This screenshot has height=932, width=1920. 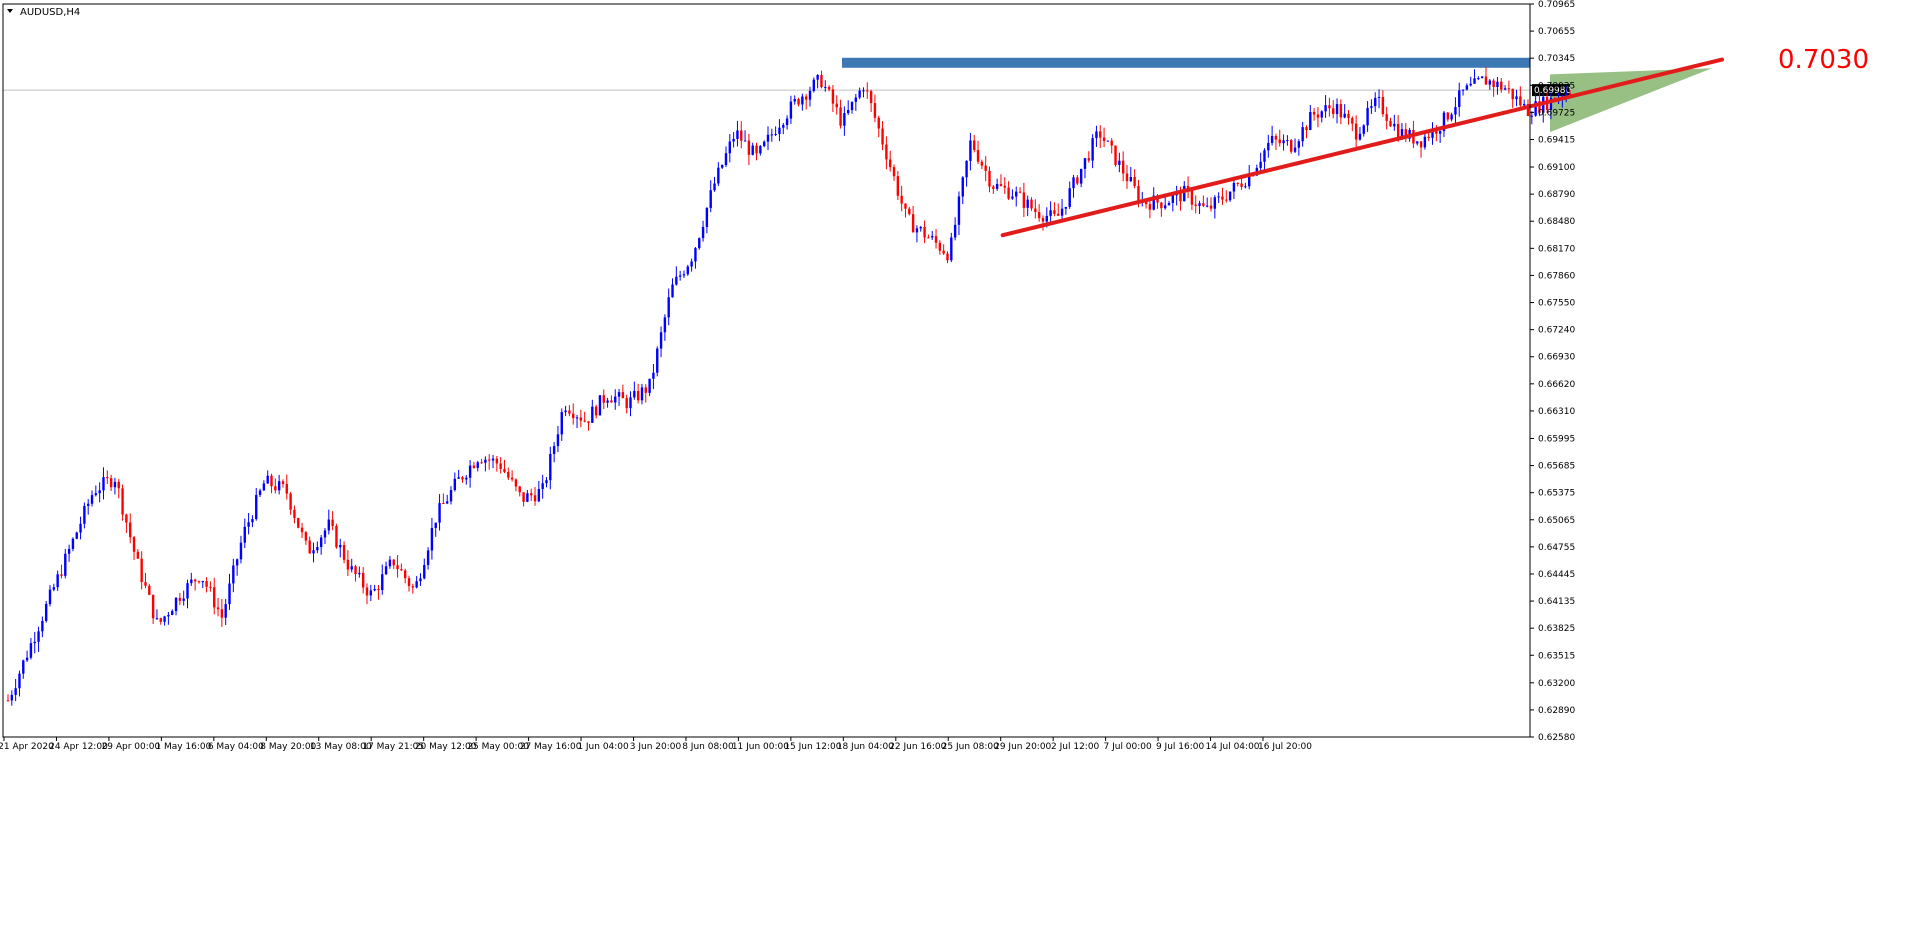 What do you see at coordinates (1556, 168) in the screenshot?
I see `y-tick-label: 0.69100` at bounding box center [1556, 168].